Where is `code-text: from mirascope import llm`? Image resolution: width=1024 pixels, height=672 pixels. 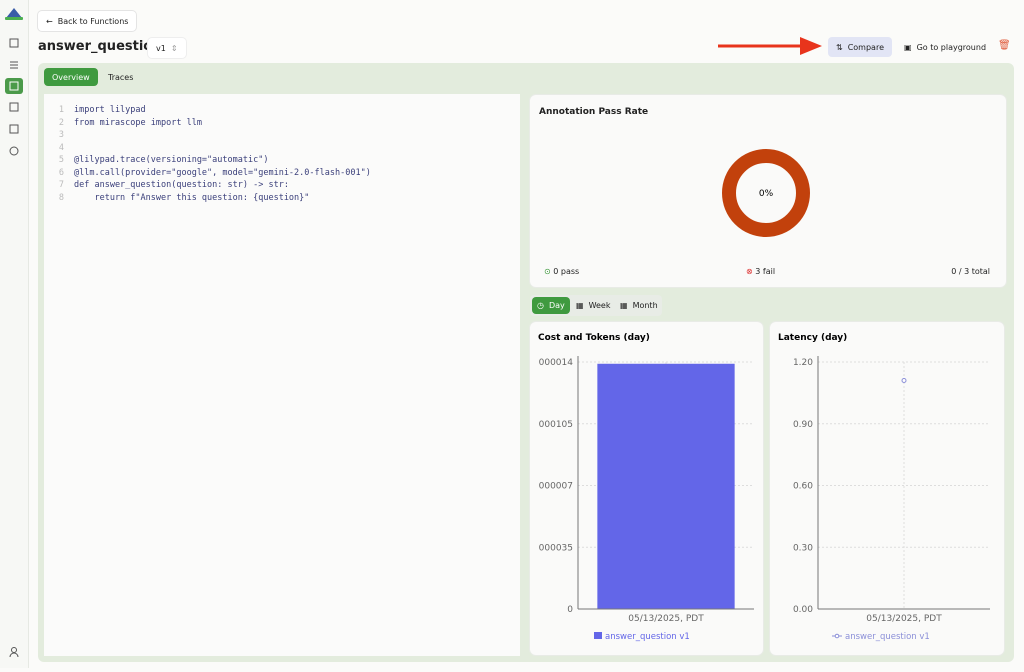
code-text: from mirascope import llm is located at coordinates (138, 122).